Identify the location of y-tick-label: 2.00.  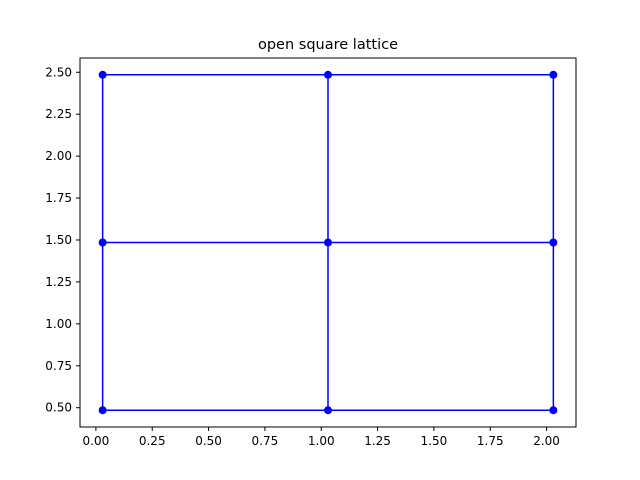
(58, 156).